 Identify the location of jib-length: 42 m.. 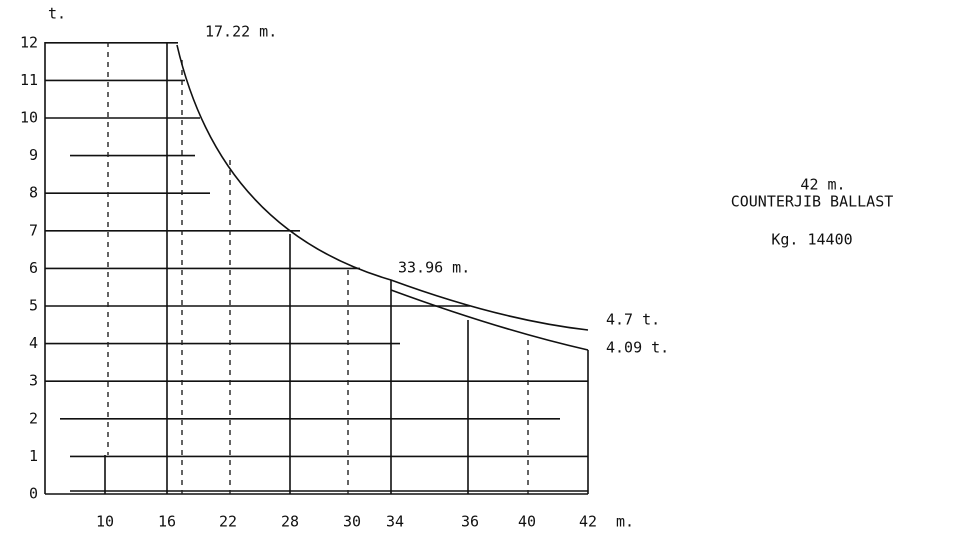
(822, 185).